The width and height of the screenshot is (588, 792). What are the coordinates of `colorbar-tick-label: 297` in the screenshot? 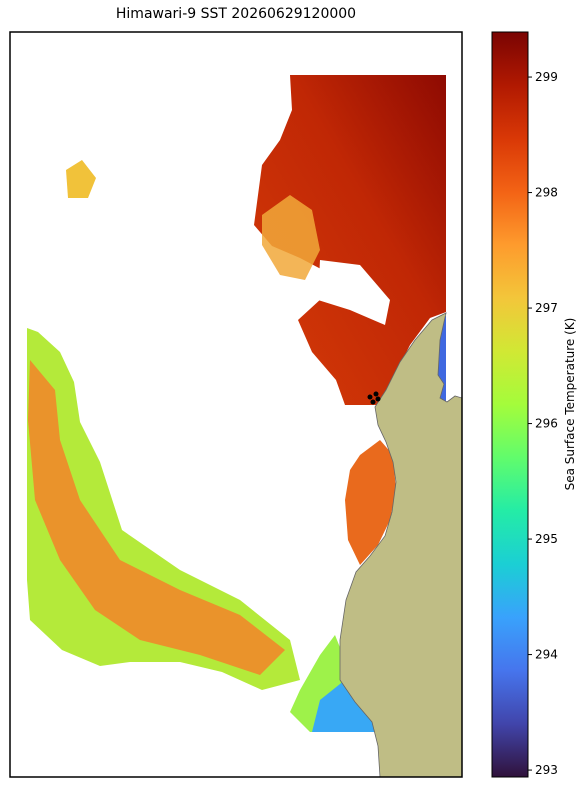 It's located at (546, 308).